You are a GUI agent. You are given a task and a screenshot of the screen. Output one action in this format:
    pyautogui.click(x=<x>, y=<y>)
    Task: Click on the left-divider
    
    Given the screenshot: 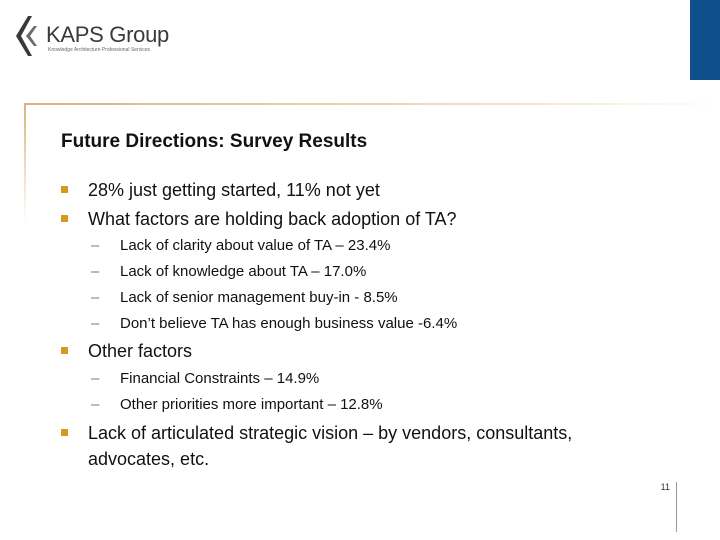 What is the action you would take?
    pyautogui.click(x=25, y=163)
    